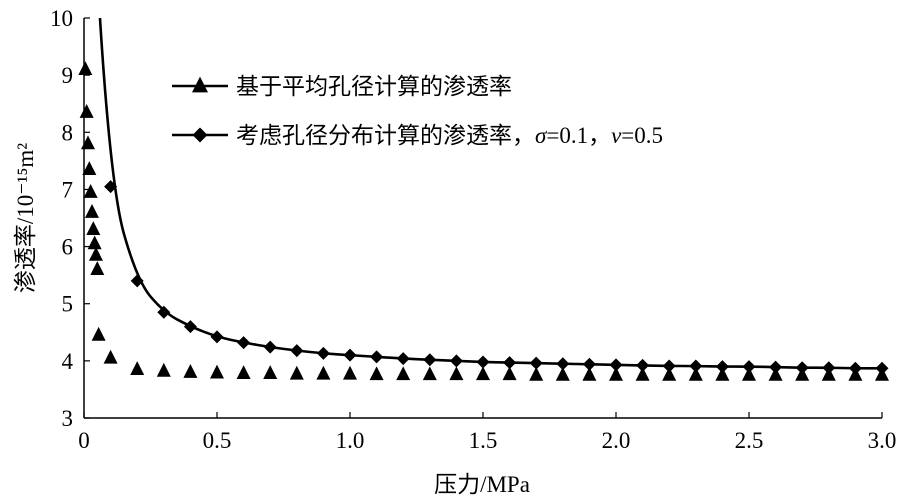 The width and height of the screenshot is (904, 503). Describe the element at coordinates (200, 84) in the screenshot. I see `legend-triangle-marker` at that location.